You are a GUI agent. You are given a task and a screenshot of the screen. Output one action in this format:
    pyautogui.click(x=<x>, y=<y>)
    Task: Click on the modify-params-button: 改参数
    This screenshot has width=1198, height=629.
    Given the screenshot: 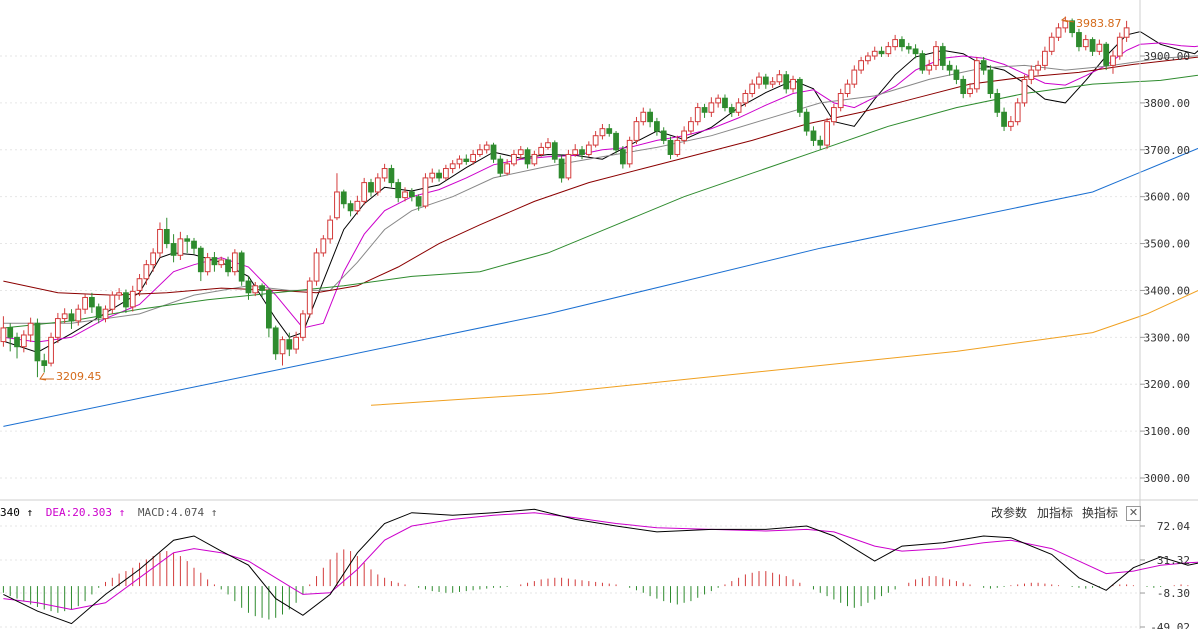 What is the action you would take?
    pyautogui.click(x=1009, y=513)
    